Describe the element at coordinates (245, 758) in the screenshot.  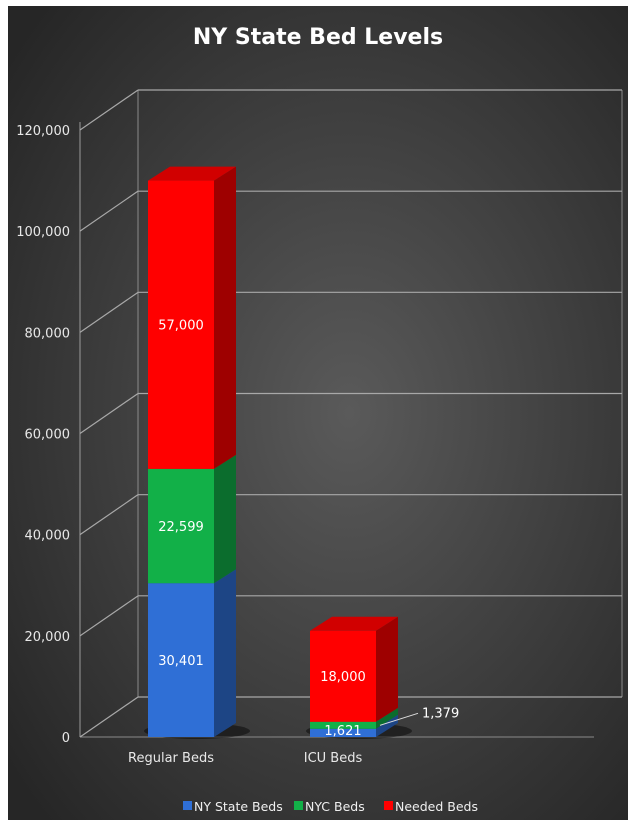
I see `x-axis: Regular Beds ICU Beds` at that location.